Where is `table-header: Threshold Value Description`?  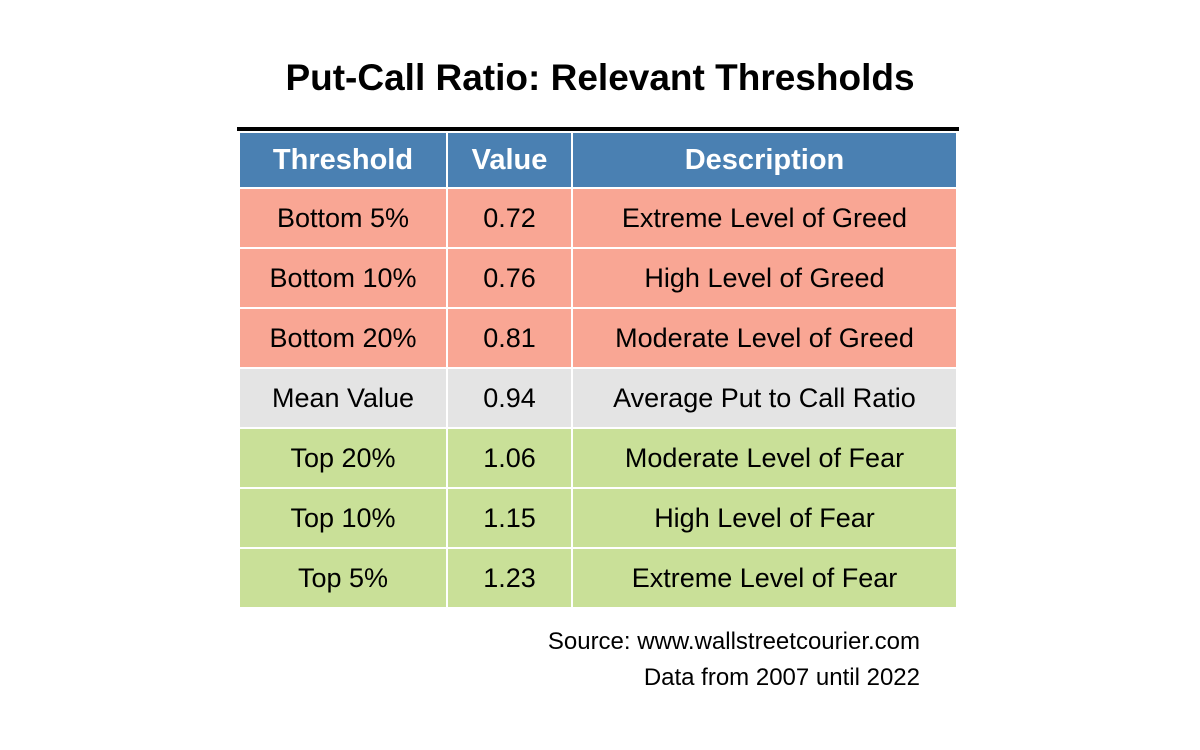 table-header: Threshold Value Description is located at coordinates (598, 161).